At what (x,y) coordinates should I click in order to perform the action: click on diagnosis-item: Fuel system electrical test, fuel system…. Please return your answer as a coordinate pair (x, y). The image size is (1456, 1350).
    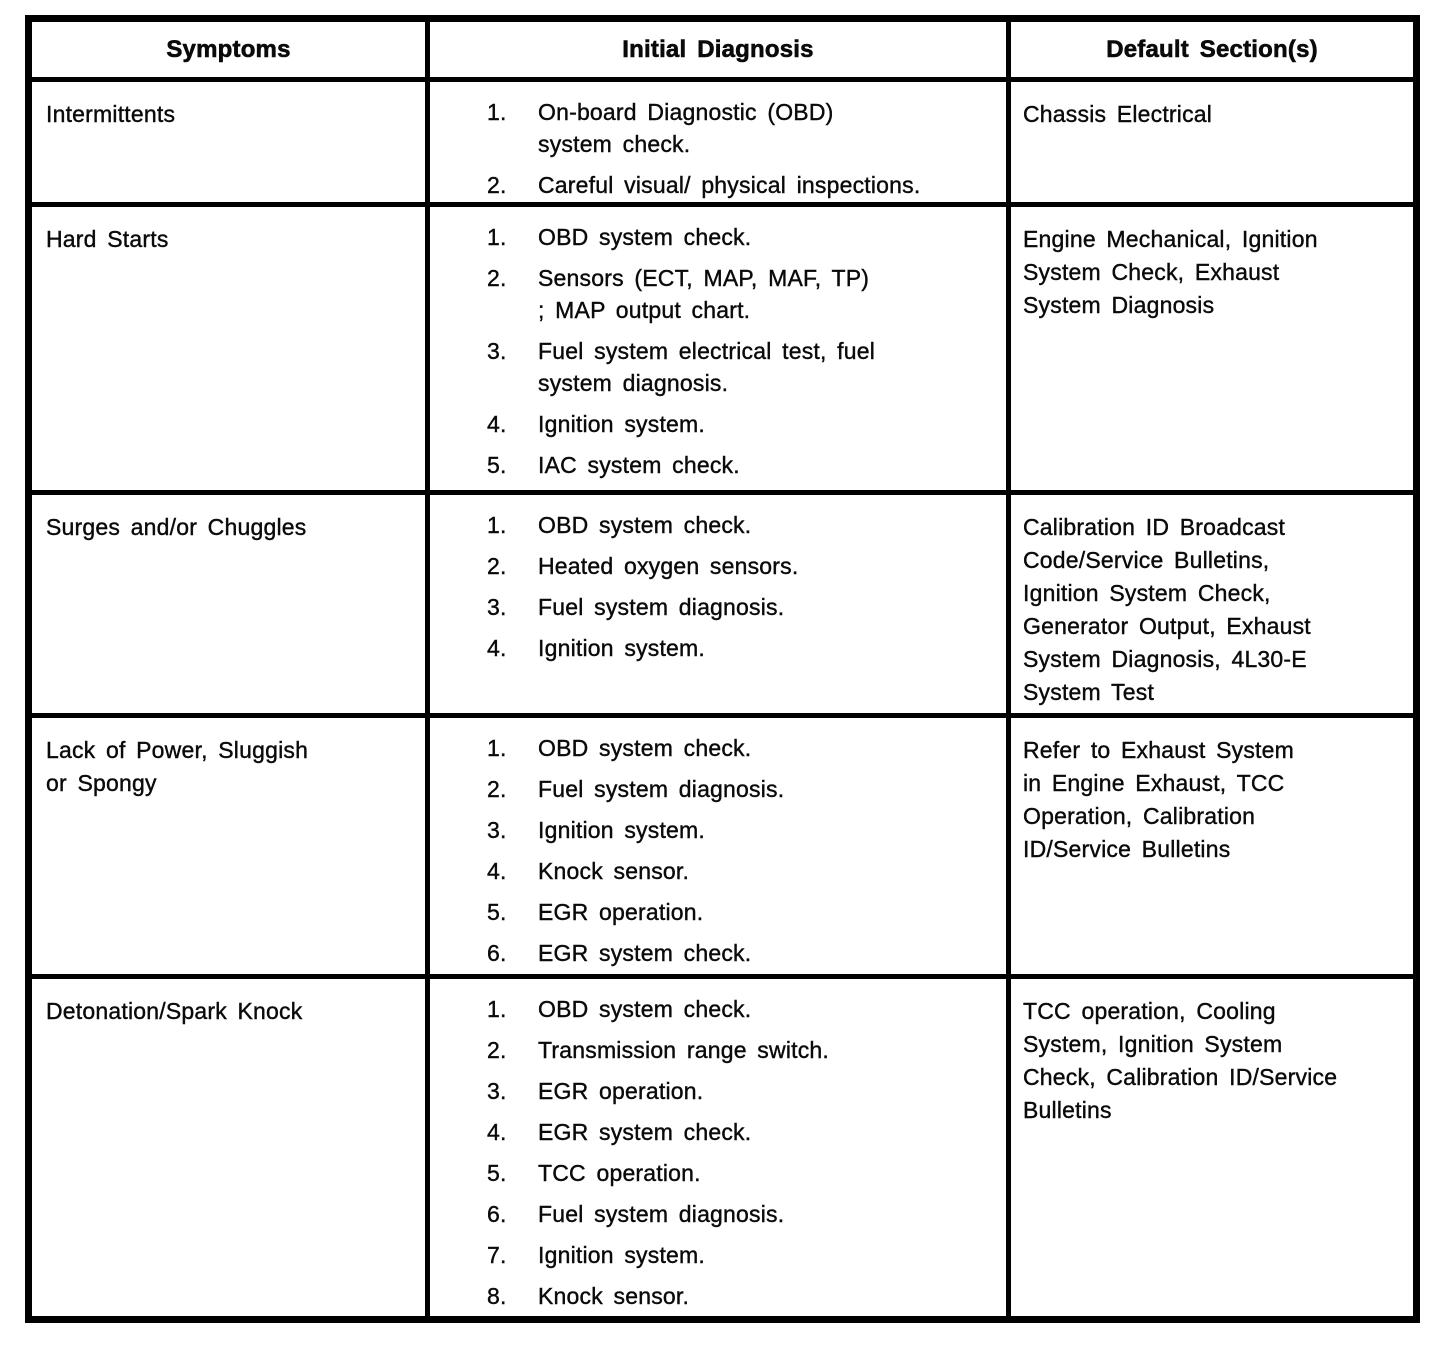
    Looking at the image, I should click on (681, 365).